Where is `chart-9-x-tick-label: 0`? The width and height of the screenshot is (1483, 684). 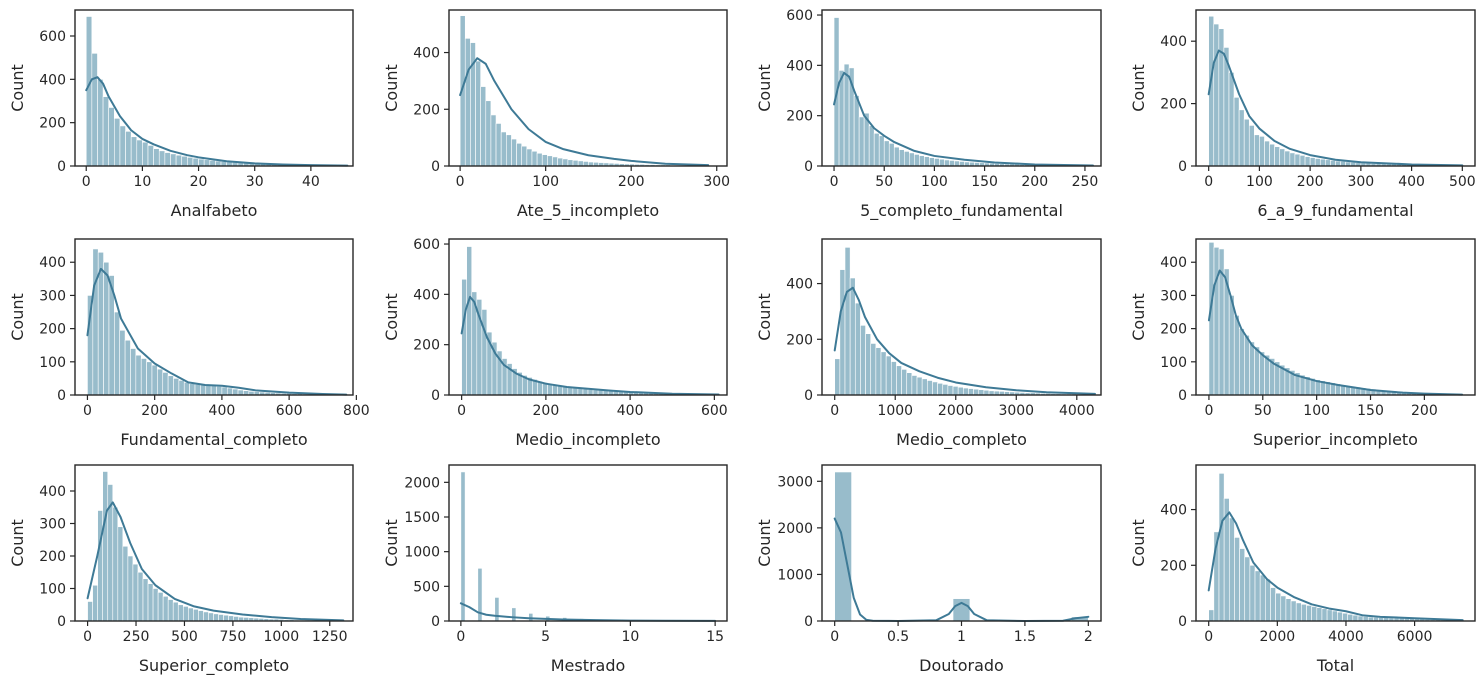 chart-9-x-tick-label: 0 is located at coordinates (87, 637).